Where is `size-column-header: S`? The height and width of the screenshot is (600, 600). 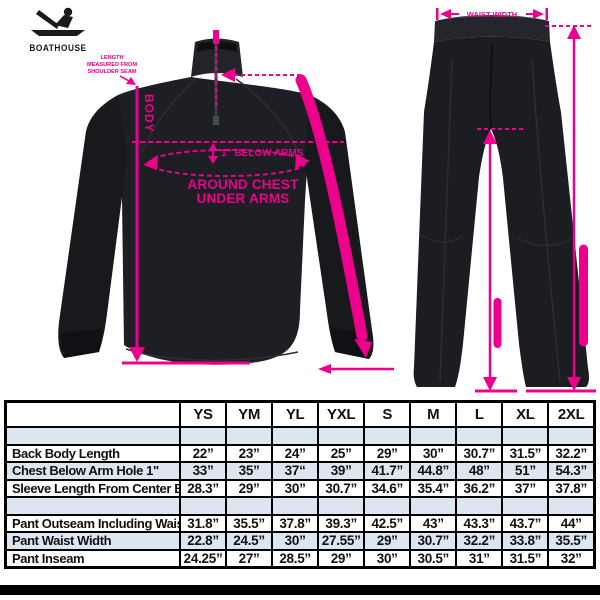 size-column-header: S is located at coordinates (387, 414).